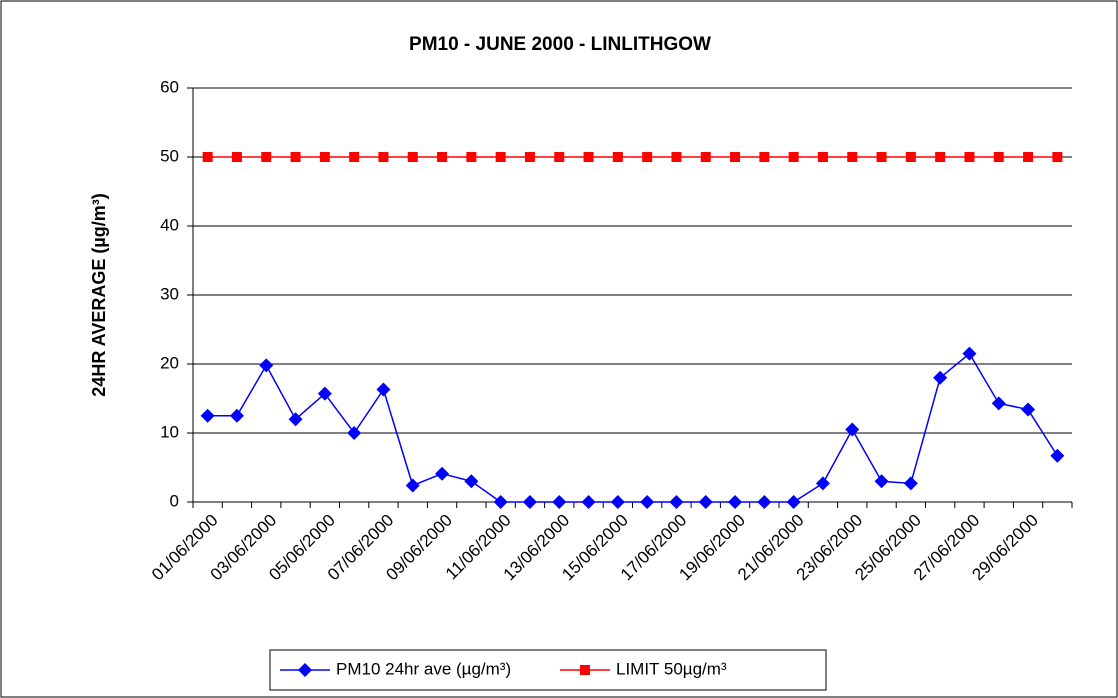 Image resolution: width=1118 pixels, height=698 pixels. Describe the element at coordinates (548, 670) in the screenshot. I see `legend-box` at that location.